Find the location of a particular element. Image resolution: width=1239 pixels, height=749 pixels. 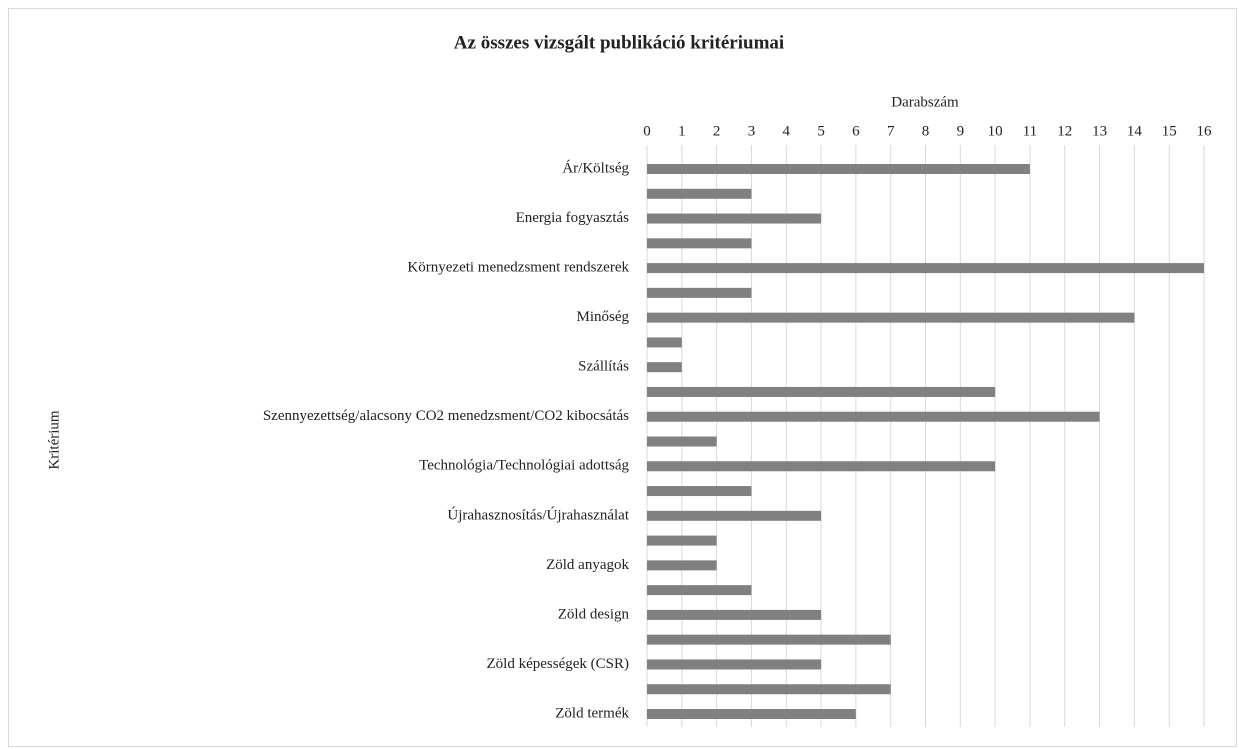

y-tick-label: Energia fogyasztás is located at coordinates (573, 218).